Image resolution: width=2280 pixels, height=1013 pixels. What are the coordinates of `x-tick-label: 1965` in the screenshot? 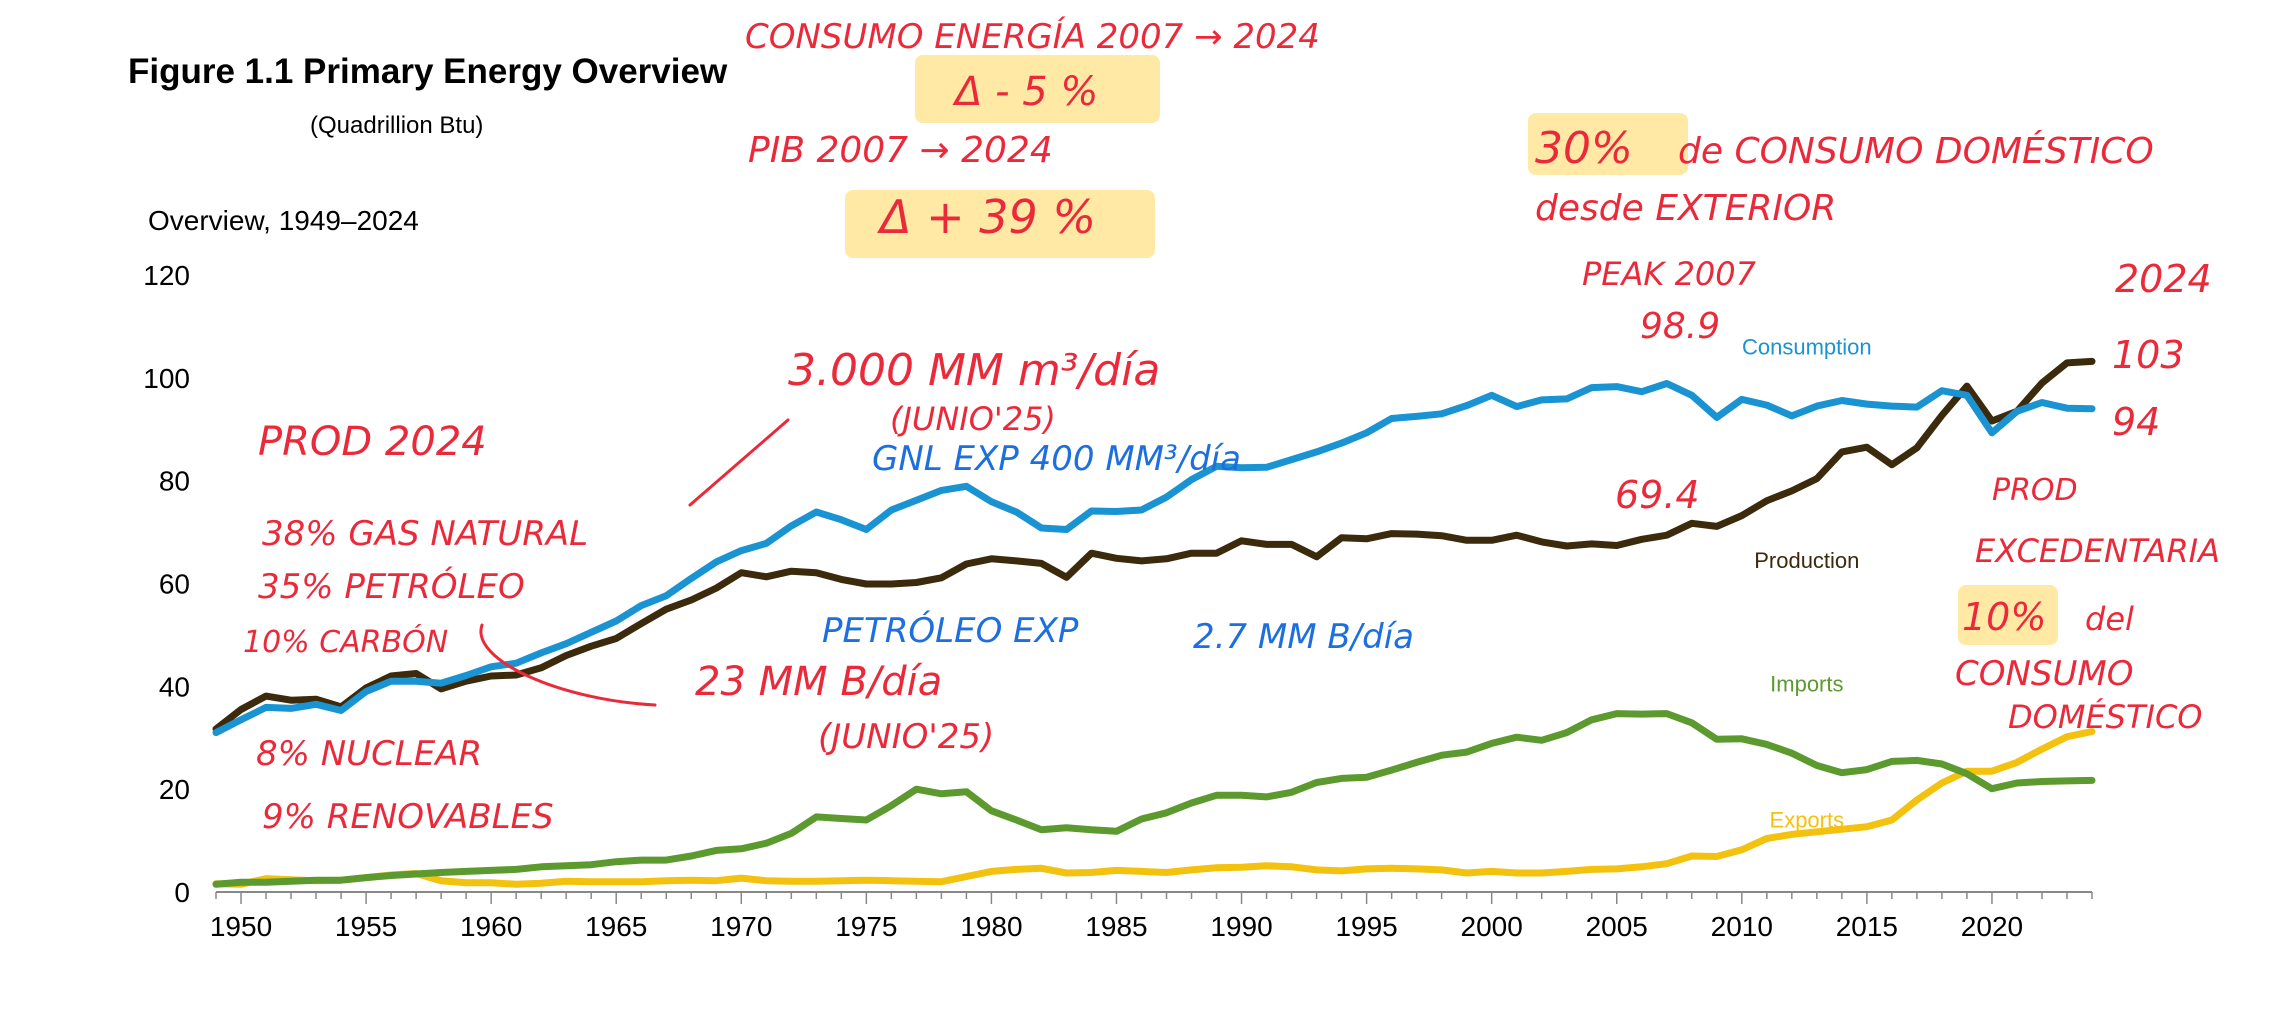 It's located at (616, 926).